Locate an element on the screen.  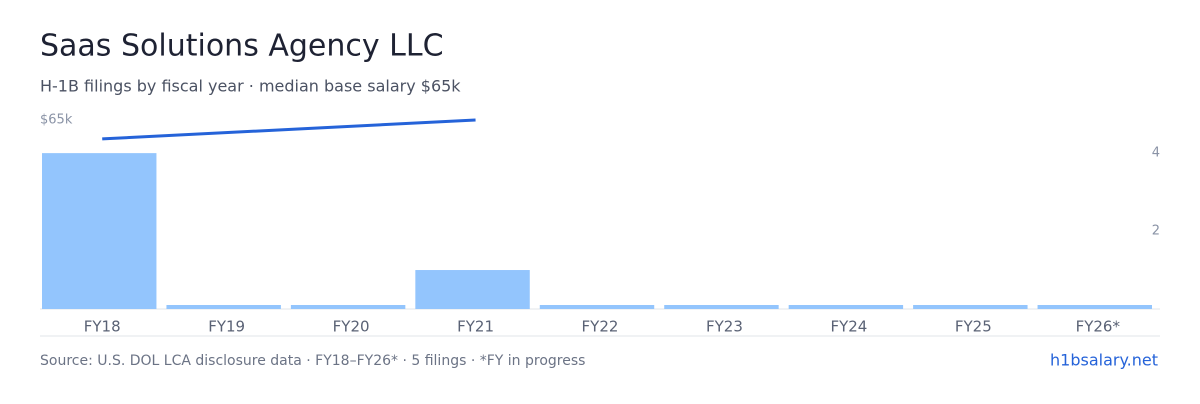
salary-line is located at coordinates (289, 129).